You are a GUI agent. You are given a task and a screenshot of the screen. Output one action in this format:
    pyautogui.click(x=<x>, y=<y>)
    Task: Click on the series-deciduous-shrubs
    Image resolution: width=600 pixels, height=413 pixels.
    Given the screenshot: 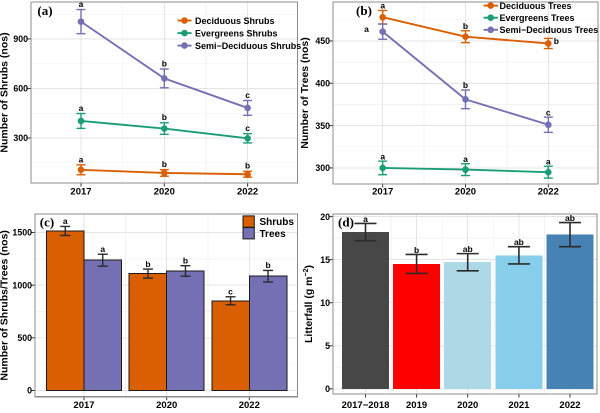 What is the action you would take?
    pyautogui.click(x=164, y=171)
    